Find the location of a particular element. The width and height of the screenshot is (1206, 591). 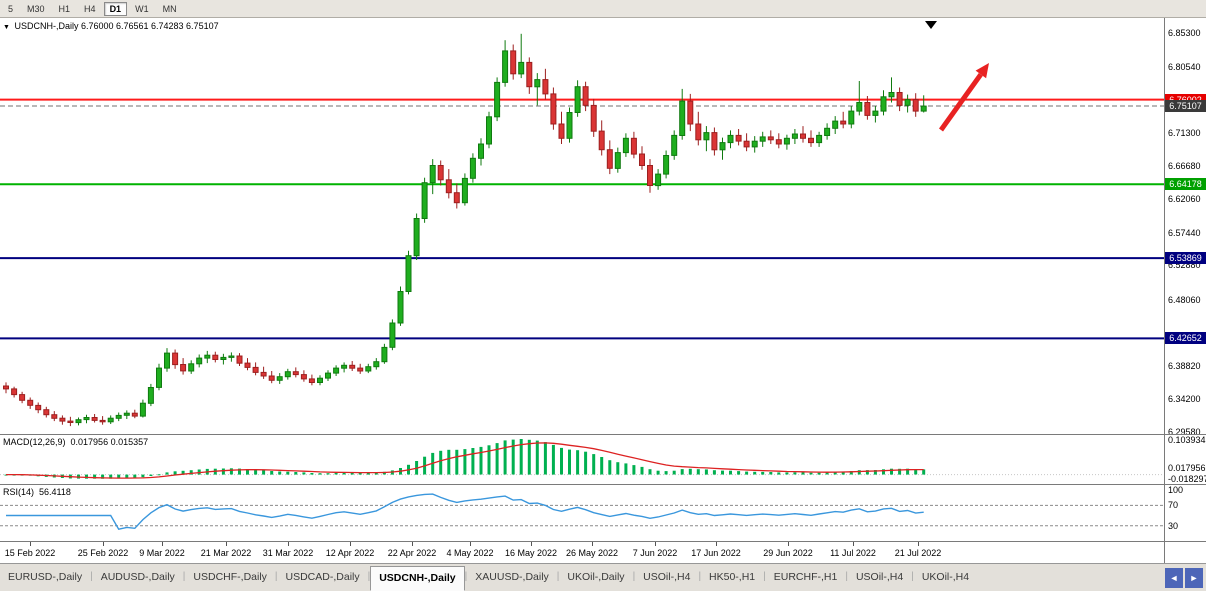

trend-arrow-head-icon is located at coordinates (982, 71).